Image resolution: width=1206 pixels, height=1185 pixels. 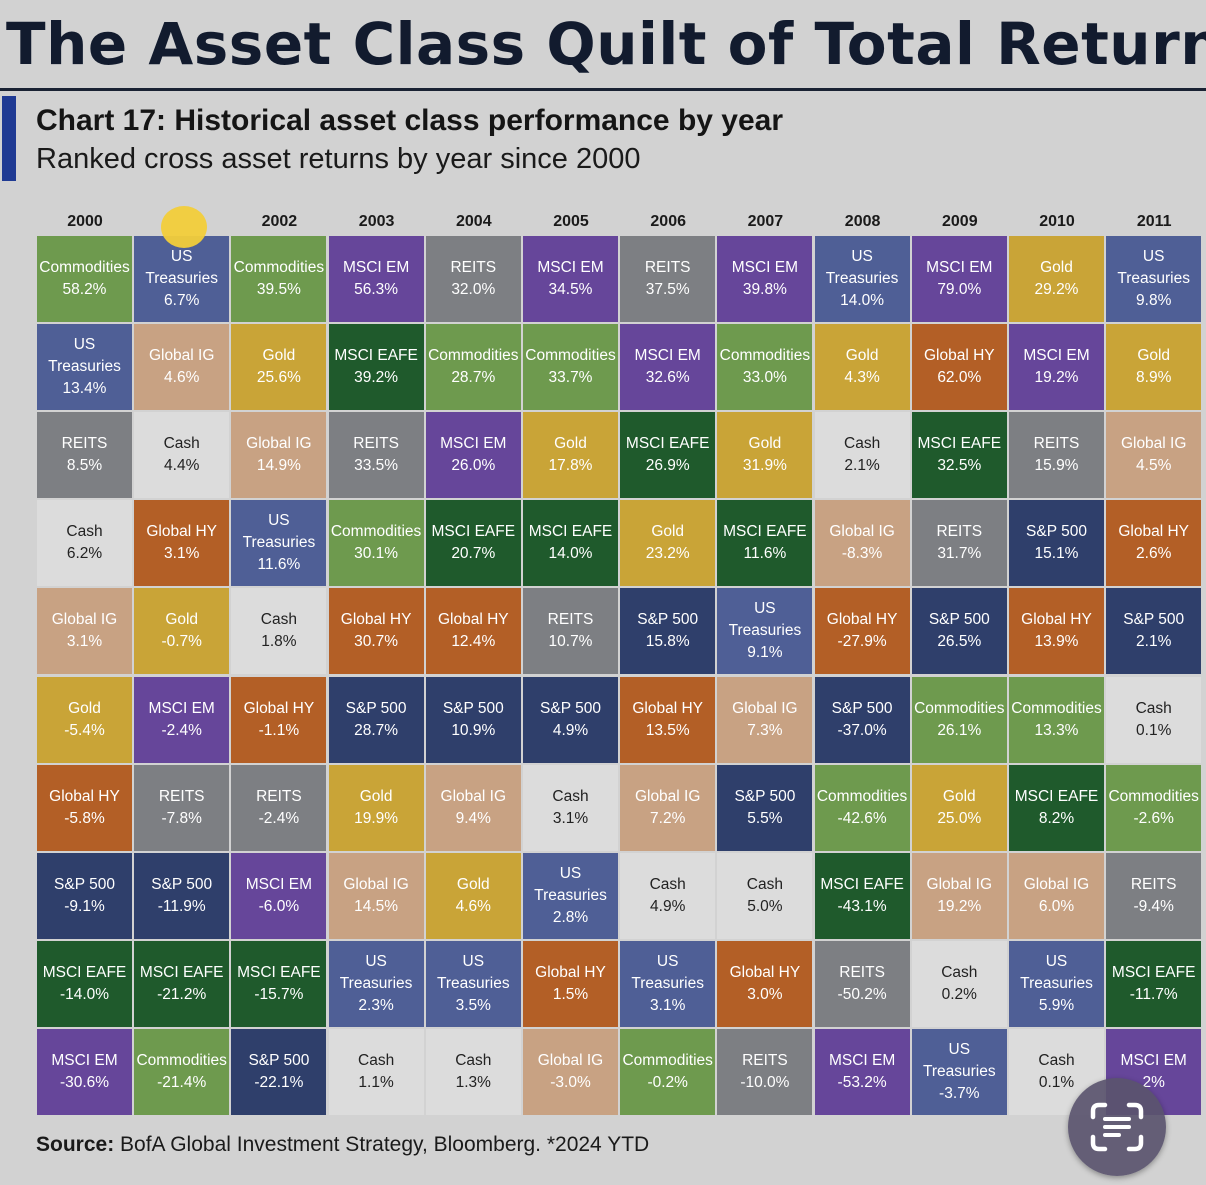 I want to click on quilt-cell-msci-em: MSCI EM -30.6%, so click(x=84, y=1071).